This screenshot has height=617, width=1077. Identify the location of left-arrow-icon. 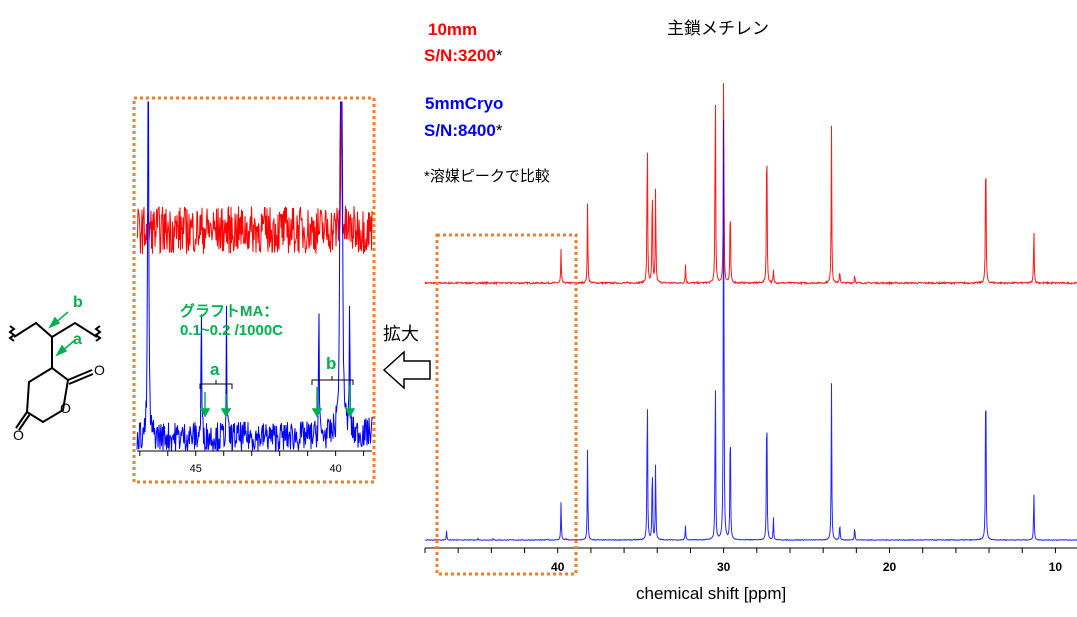
(406, 370).